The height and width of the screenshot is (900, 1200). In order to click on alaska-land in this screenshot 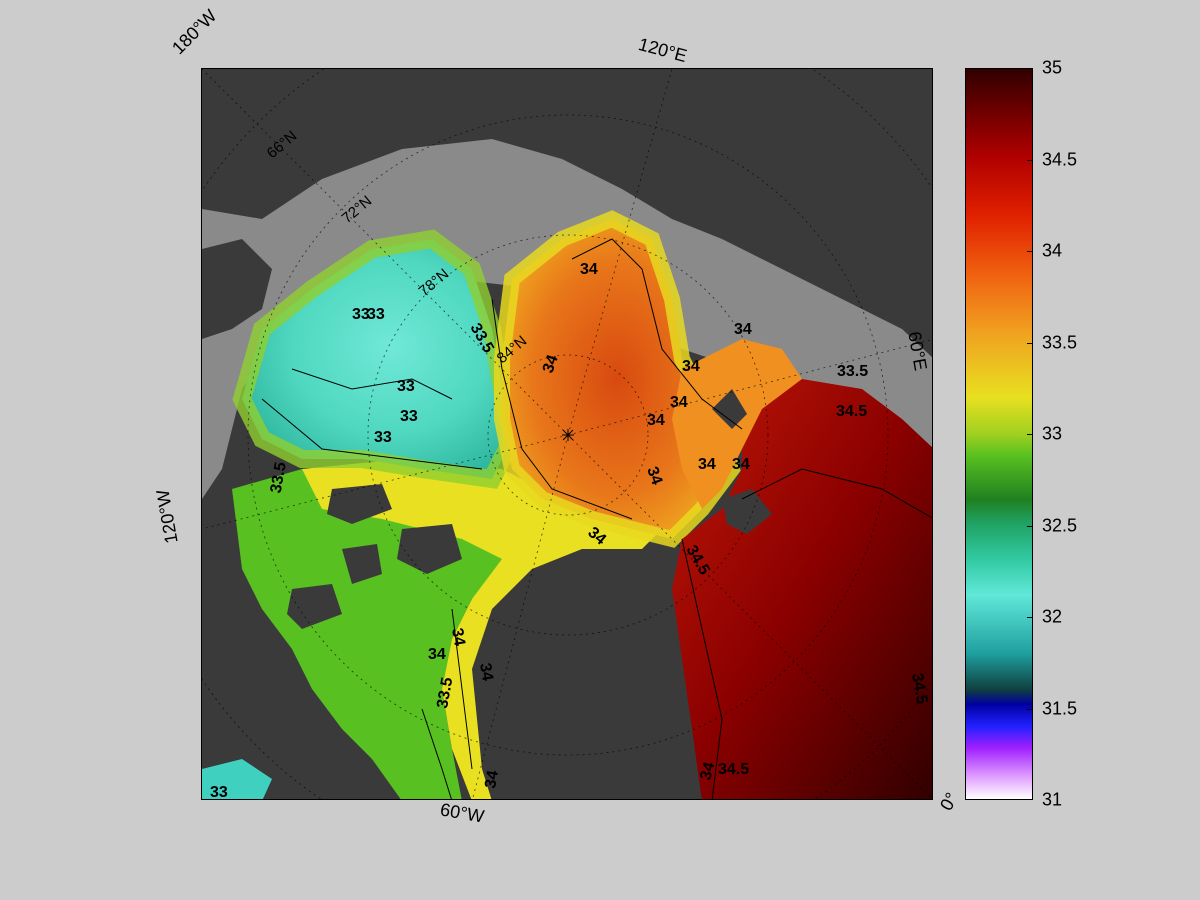, I will do `click(237, 289)`.